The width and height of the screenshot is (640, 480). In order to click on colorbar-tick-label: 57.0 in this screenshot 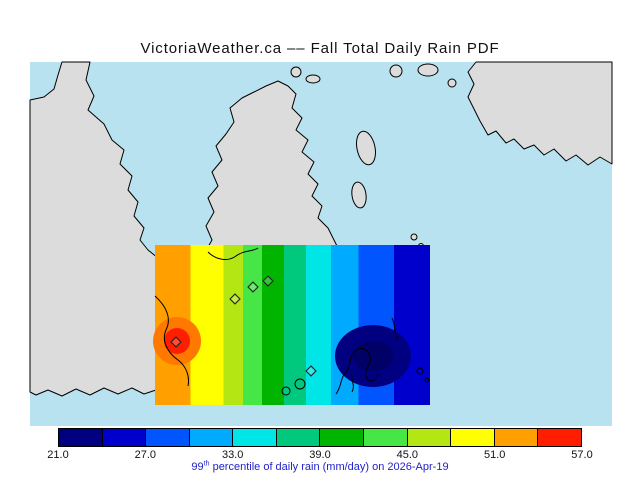, I will do `click(582, 455)`.